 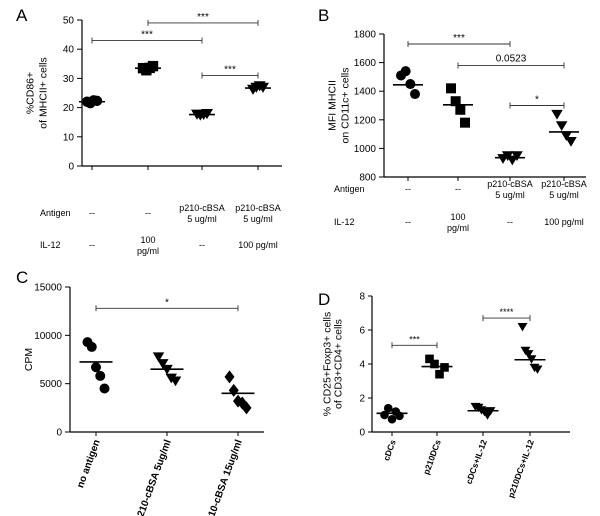 What do you see at coordinates (59, 433) in the screenshot?
I see `panel-c-y-tick-label: 0` at bounding box center [59, 433].